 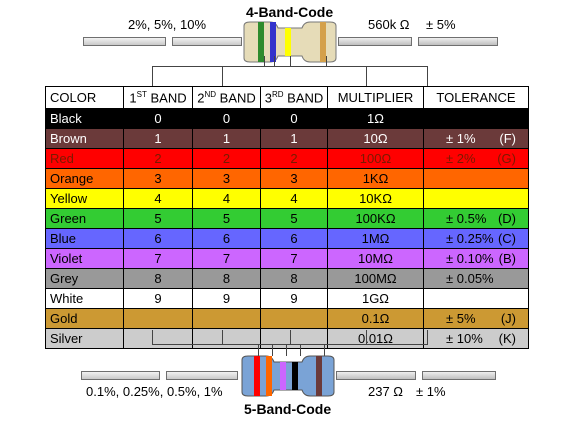 I want to click on band-3-digit-cell: 4, so click(x=294, y=198).